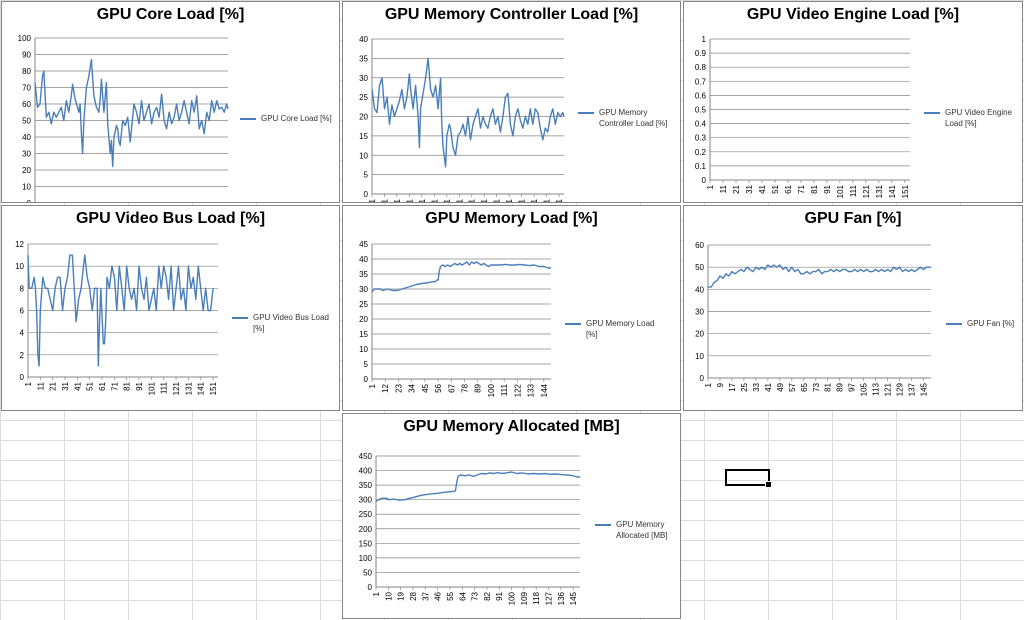  What do you see at coordinates (701, 53) in the screenshot?
I see `y-tick-label: 0.9` at bounding box center [701, 53].